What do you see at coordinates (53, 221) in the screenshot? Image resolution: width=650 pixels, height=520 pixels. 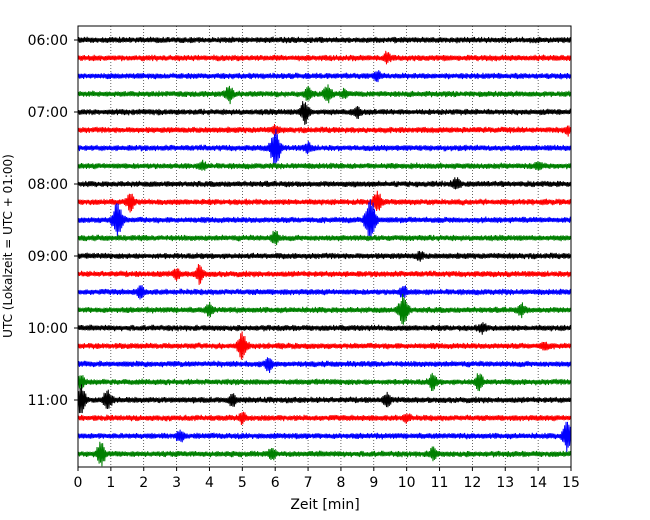 I see `y-axis: 06:00 07:00 08:00 09:00 10:00 11:00` at bounding box center [53, 221].